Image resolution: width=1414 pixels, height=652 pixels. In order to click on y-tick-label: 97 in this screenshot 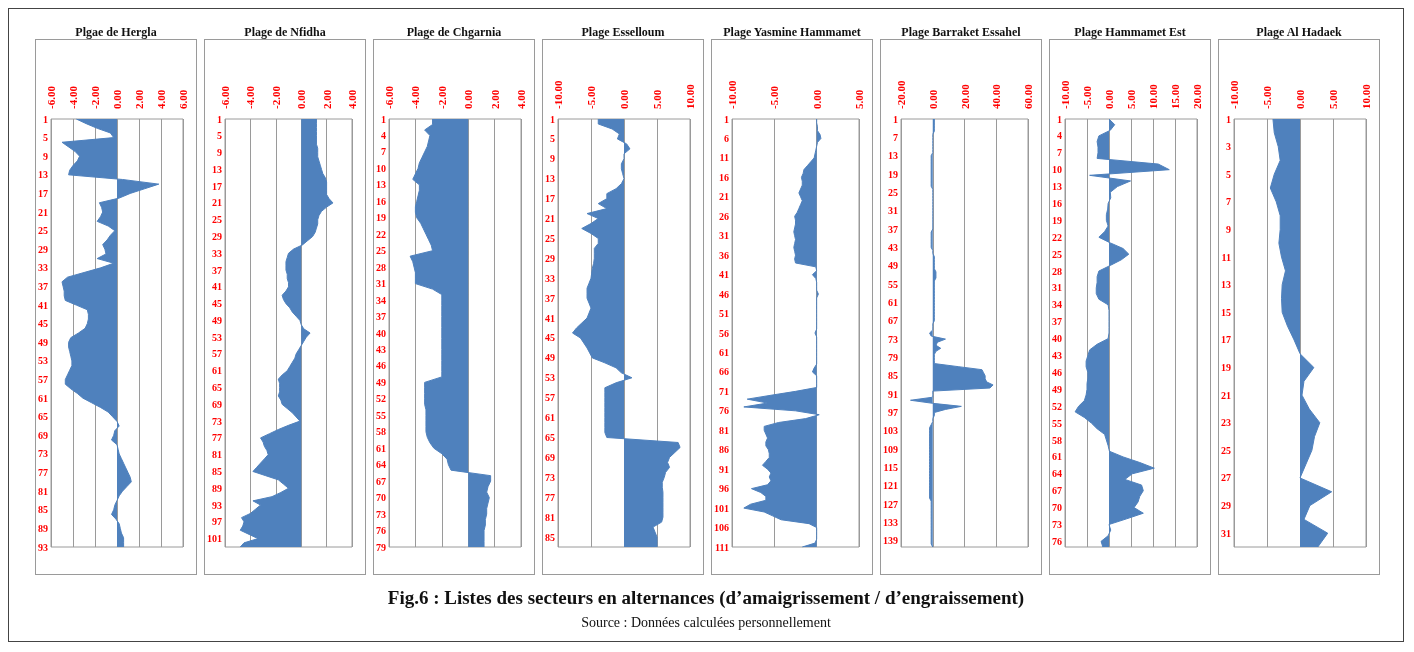, I will do `click(893, 412)`.